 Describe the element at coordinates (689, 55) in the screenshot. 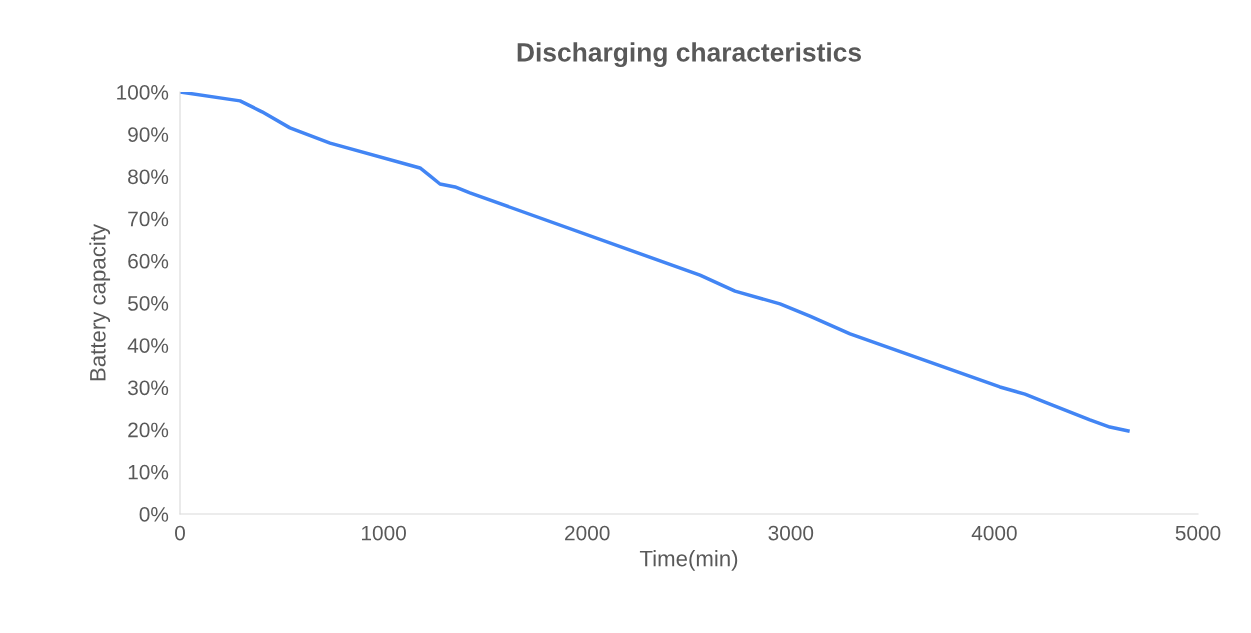

I see `chart-title: Discharging characteristics` at that location.